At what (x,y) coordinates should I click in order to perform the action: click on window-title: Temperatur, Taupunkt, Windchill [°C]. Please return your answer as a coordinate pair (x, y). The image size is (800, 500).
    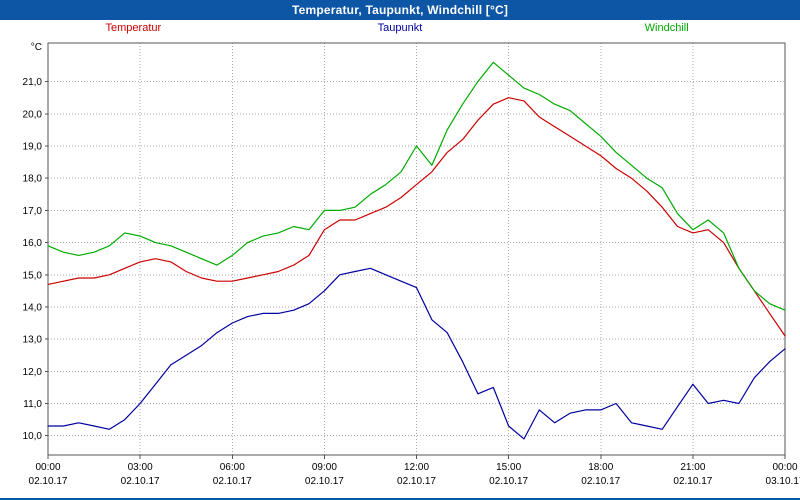
    Looking at the image, I should click on (400, 9).